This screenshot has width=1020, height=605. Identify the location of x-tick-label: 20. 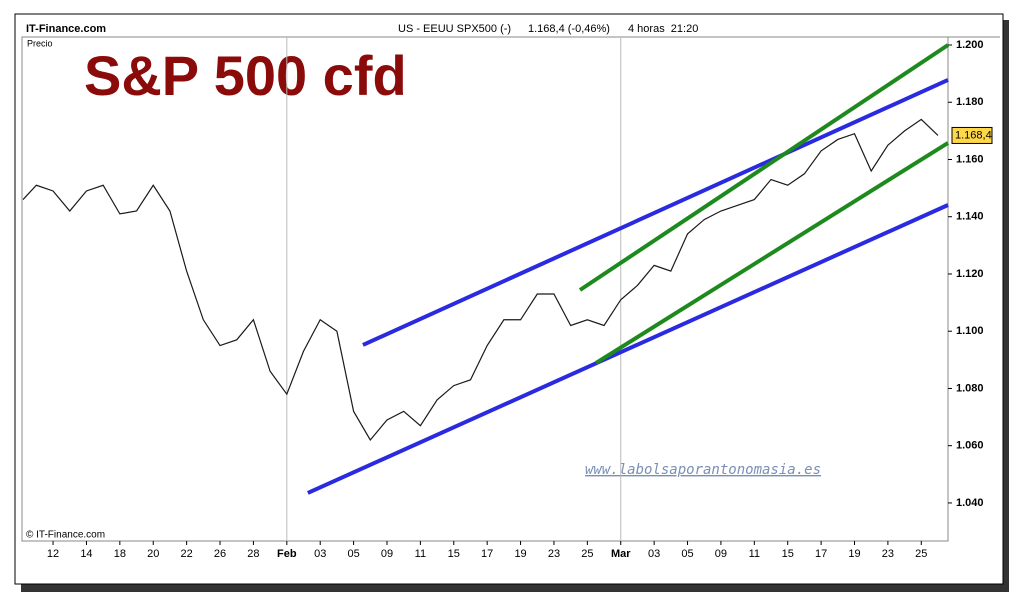
(153, 554).